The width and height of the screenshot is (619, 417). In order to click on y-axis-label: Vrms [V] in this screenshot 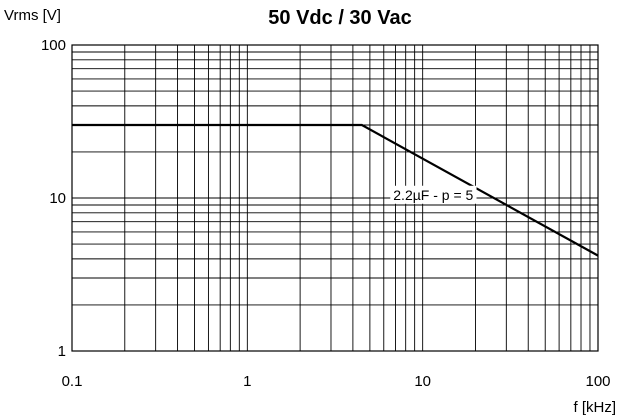, I will do `click(32, 15)`.